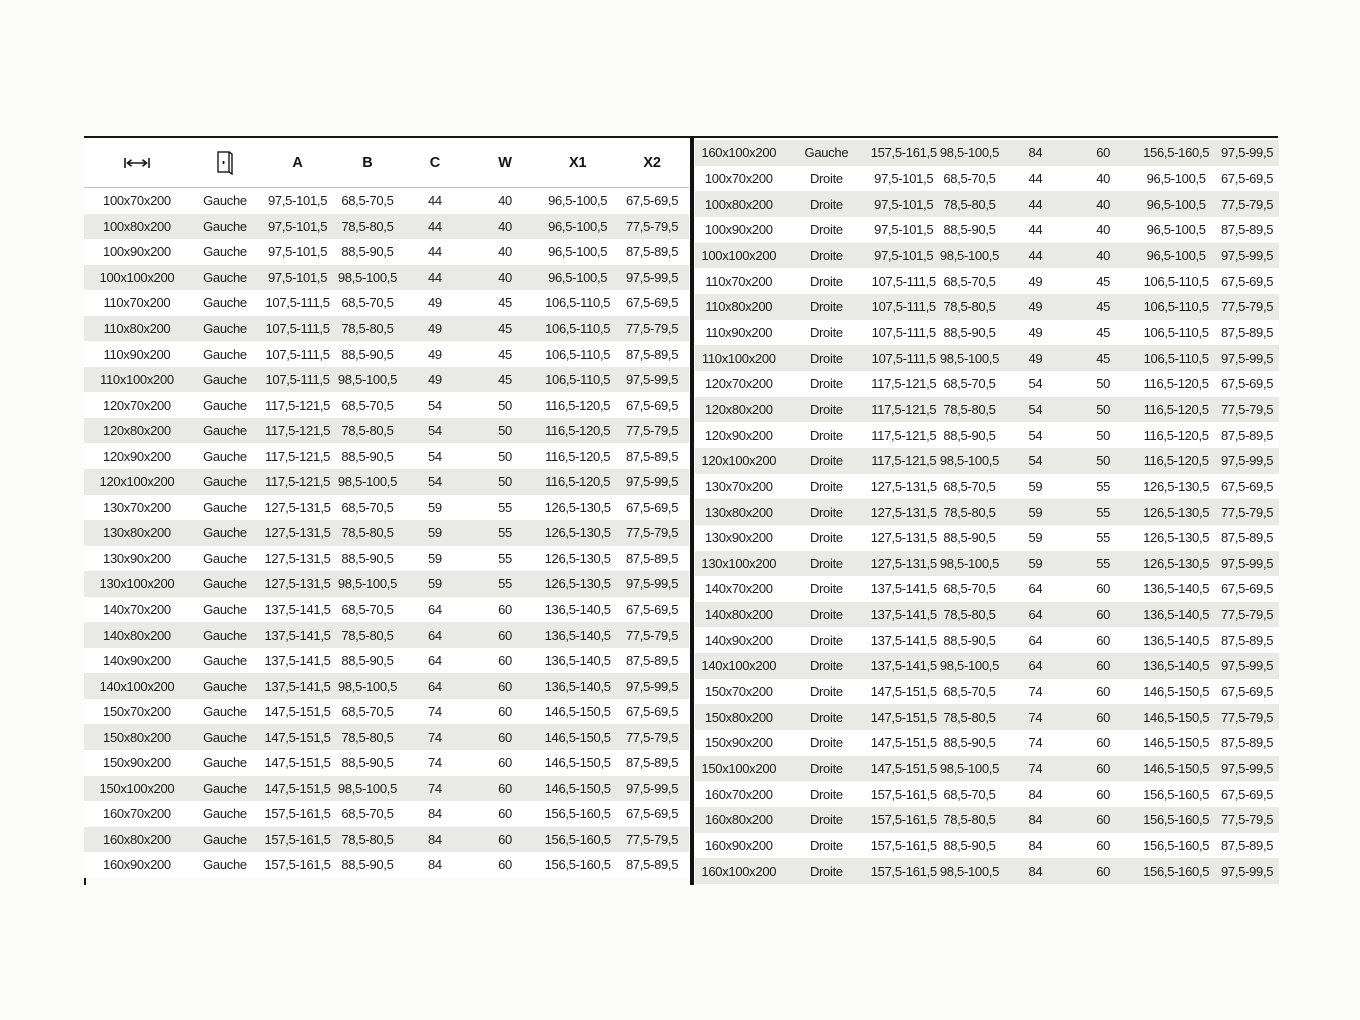  What do you see at coordinates (1103, 461) in the screenshot?
I see `table-cell: 50` at bounding box center [1103, 461].